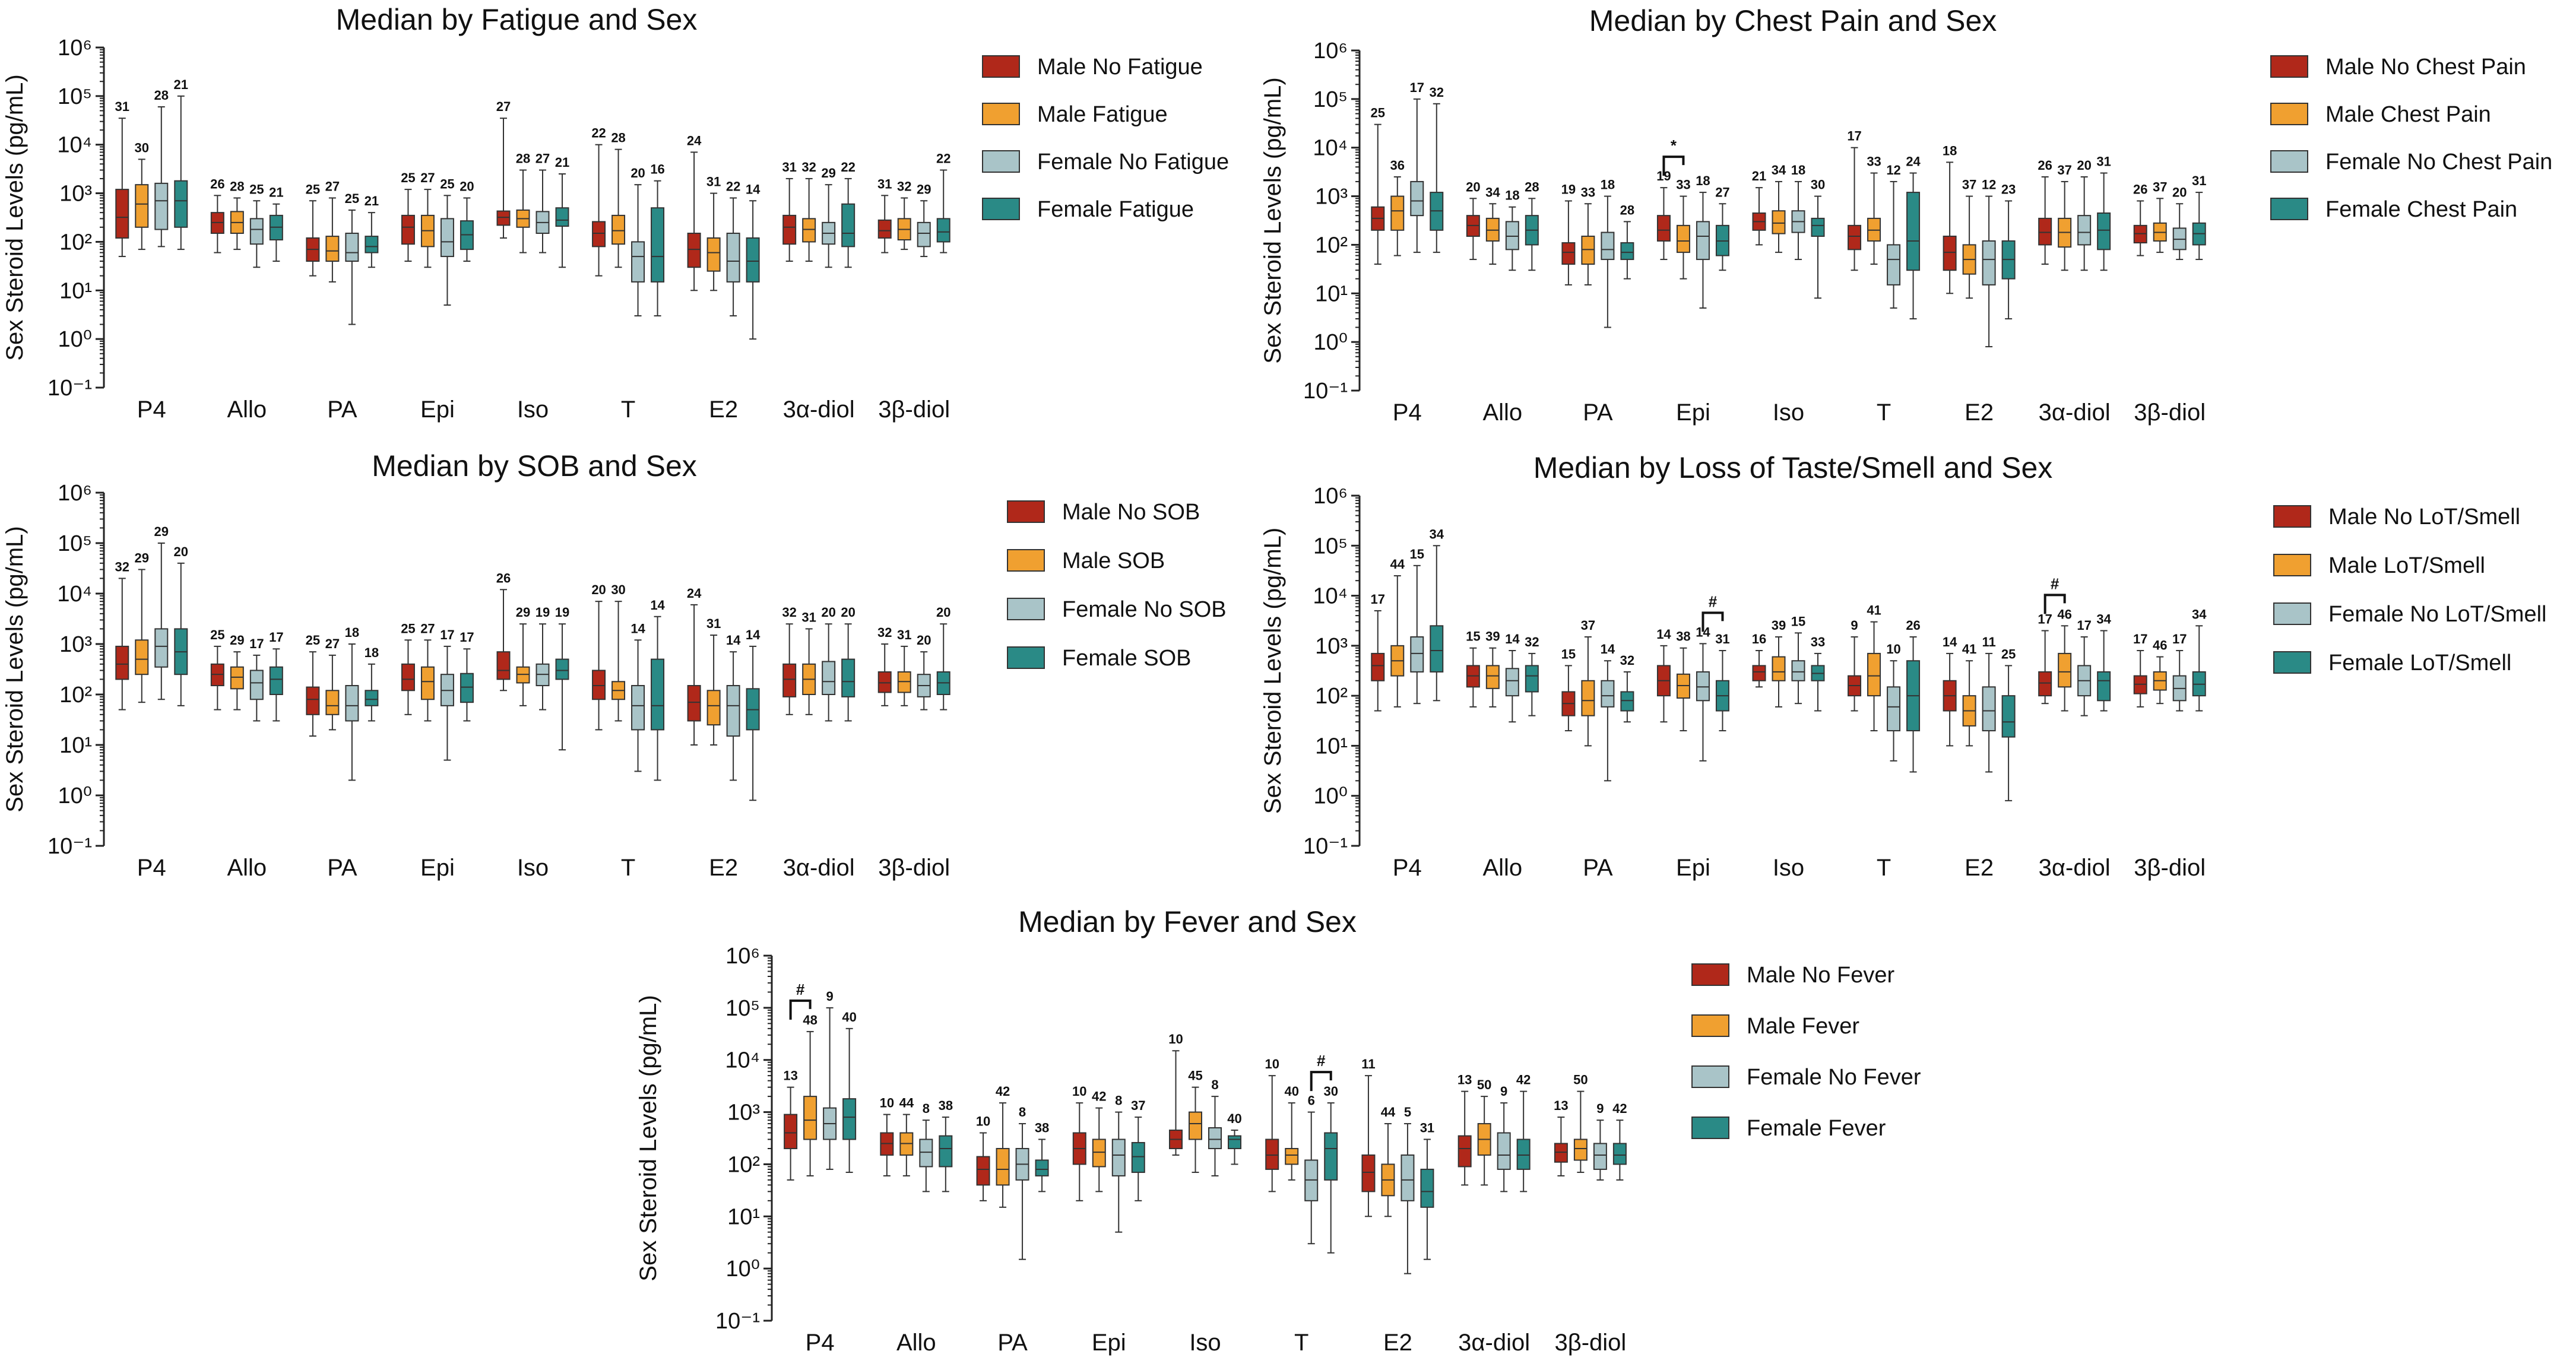 This screenshot has width=2576, height=1367. Describe the element at coordinates (1581, 1080) in the screenshot. I see `n-label: 50` at that location.